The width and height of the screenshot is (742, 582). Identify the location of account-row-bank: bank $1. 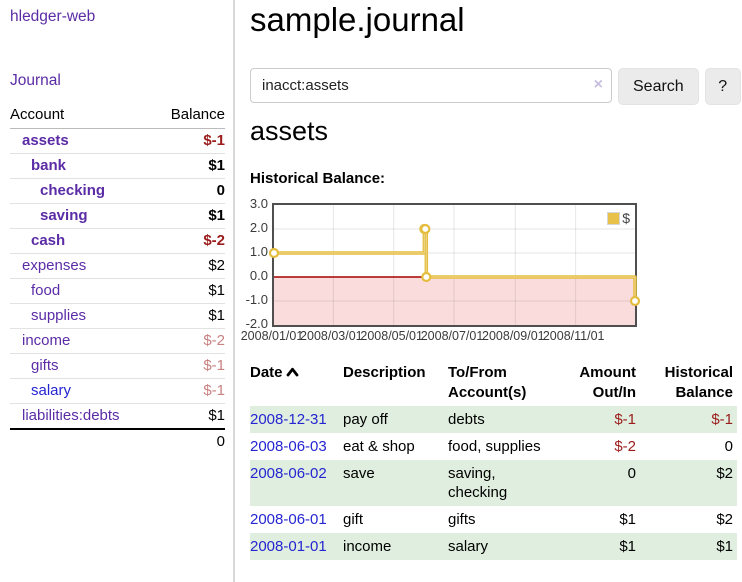
(117, 166).